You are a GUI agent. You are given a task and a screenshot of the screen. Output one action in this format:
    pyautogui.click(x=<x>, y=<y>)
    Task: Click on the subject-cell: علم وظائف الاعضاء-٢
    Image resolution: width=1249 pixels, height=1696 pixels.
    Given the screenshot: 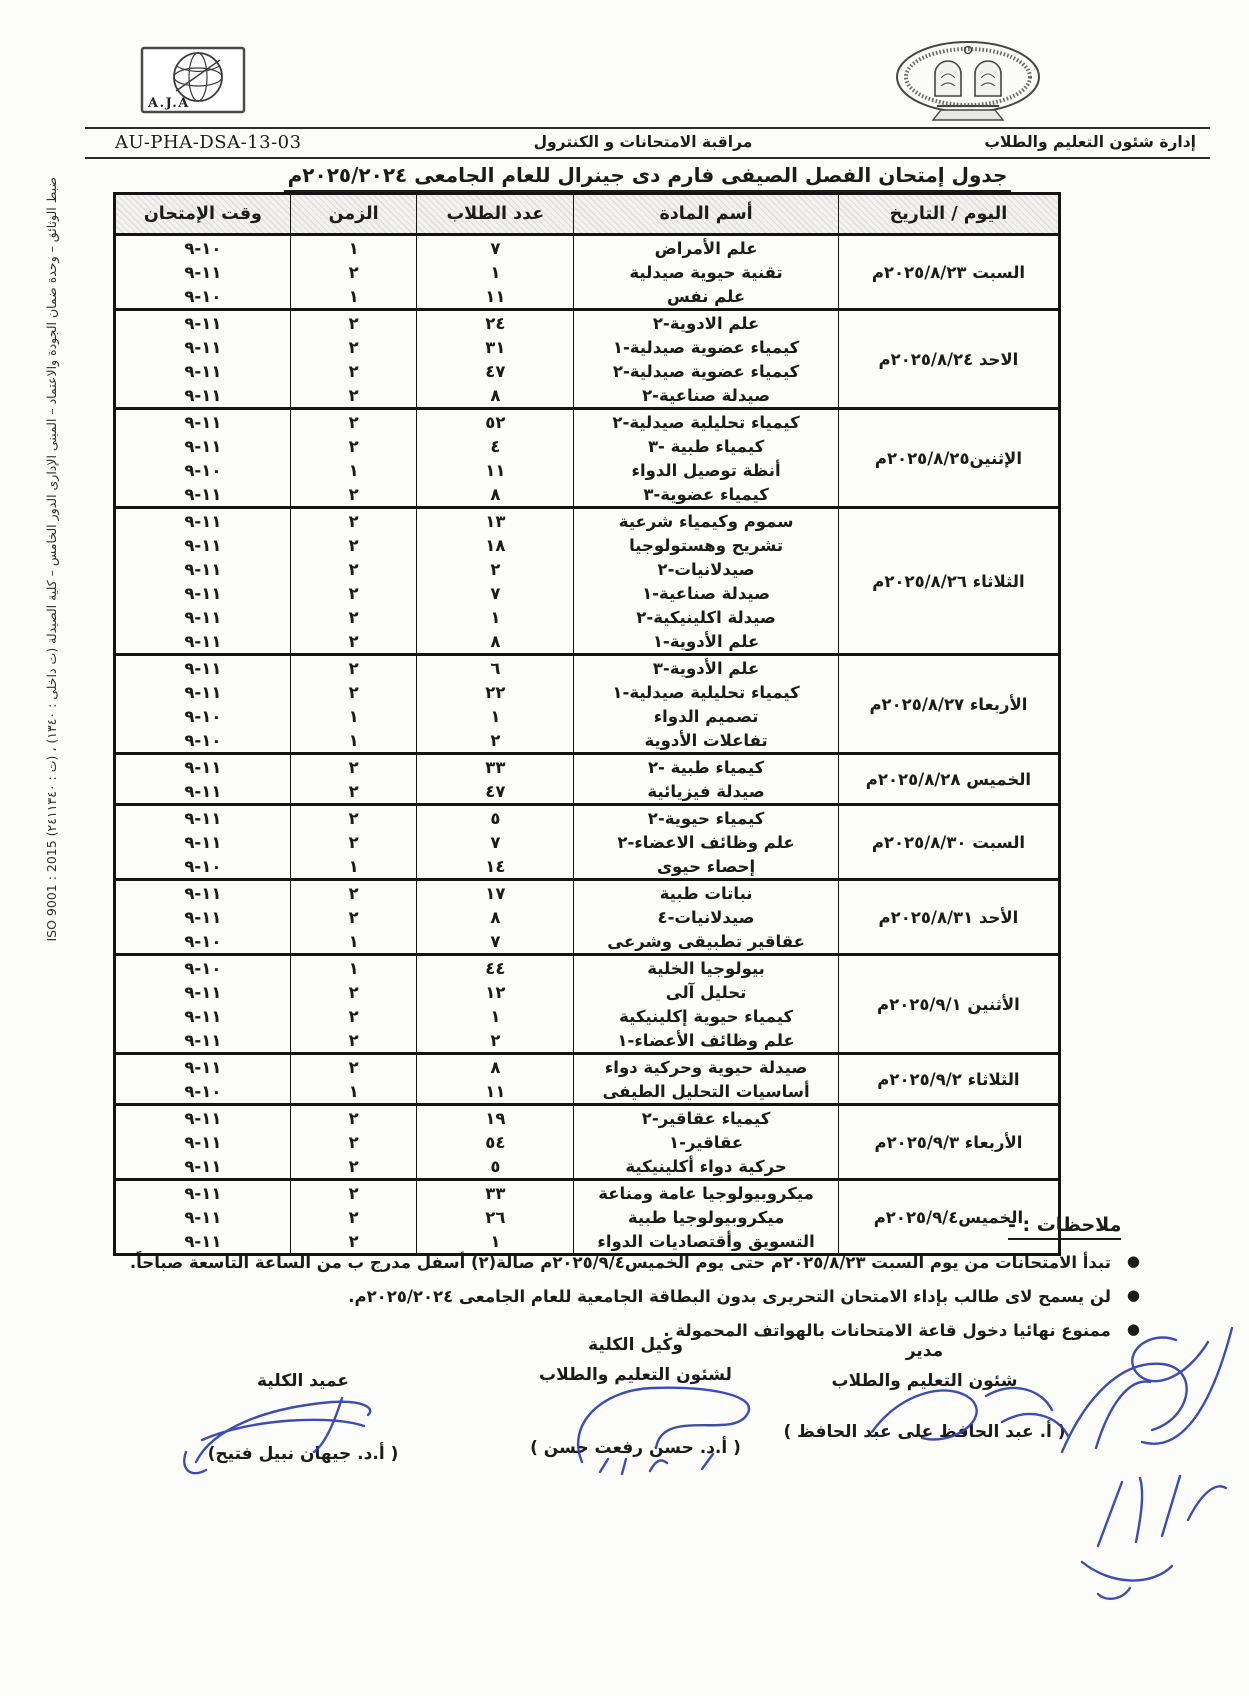 What is the action you would take?
    pyautogui.click(x=706, y=842)
    